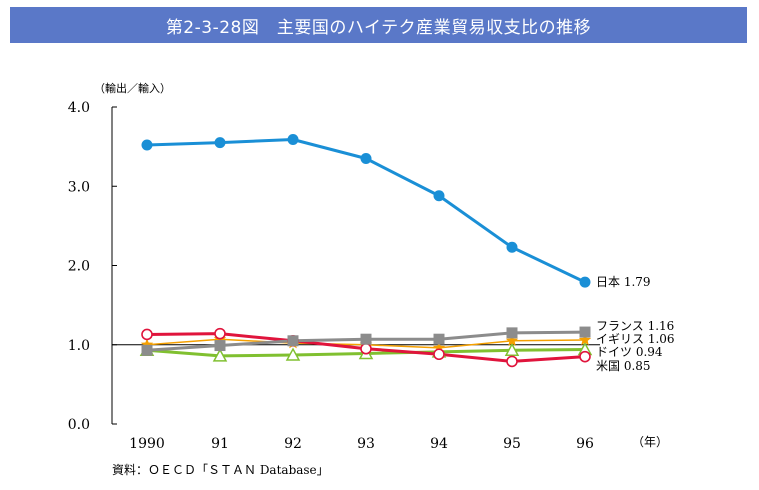 The width and height of the screenshot is (759, 490). Describe the element at coordinates (378, 25) in the screenshot. I see `chart-title: 第2-3-28図 主要国のハイテク産業貿易収支比の推移` at that location.